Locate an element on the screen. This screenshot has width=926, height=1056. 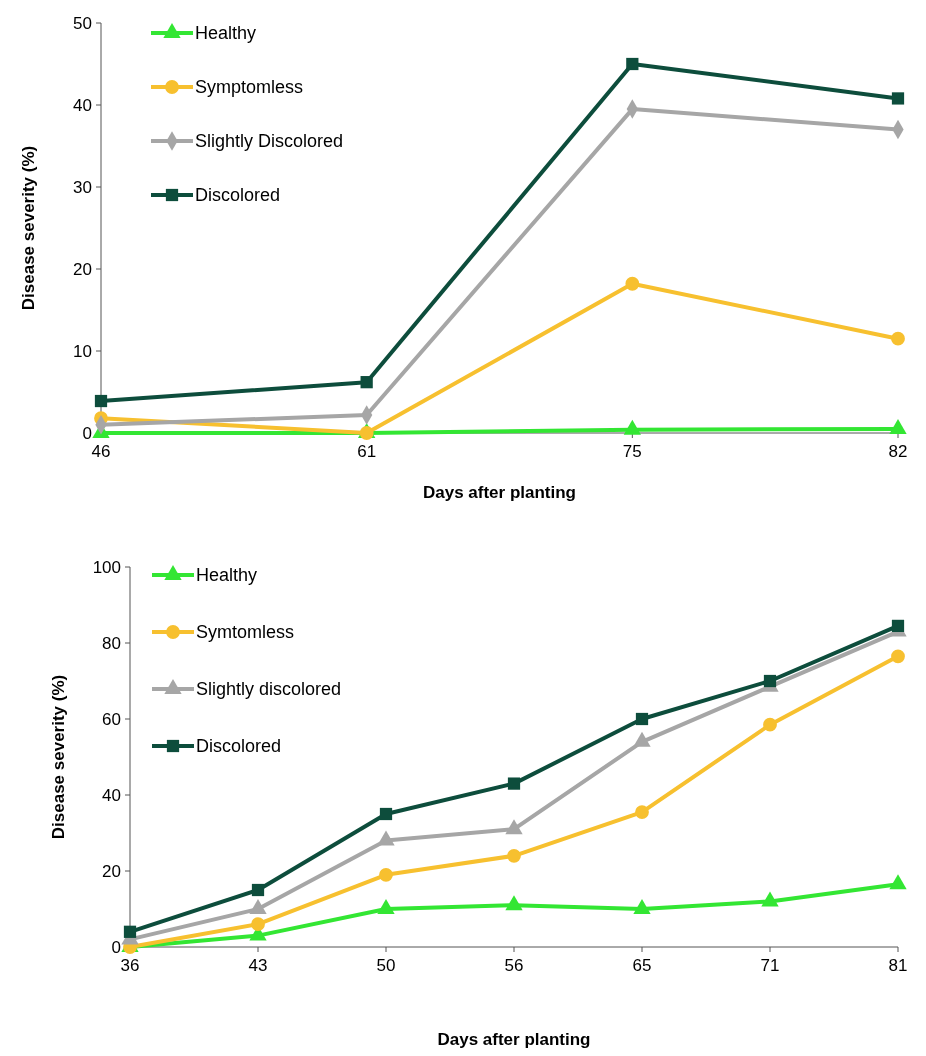
x-tick-label: 56 is located at coordinates (514, 965).